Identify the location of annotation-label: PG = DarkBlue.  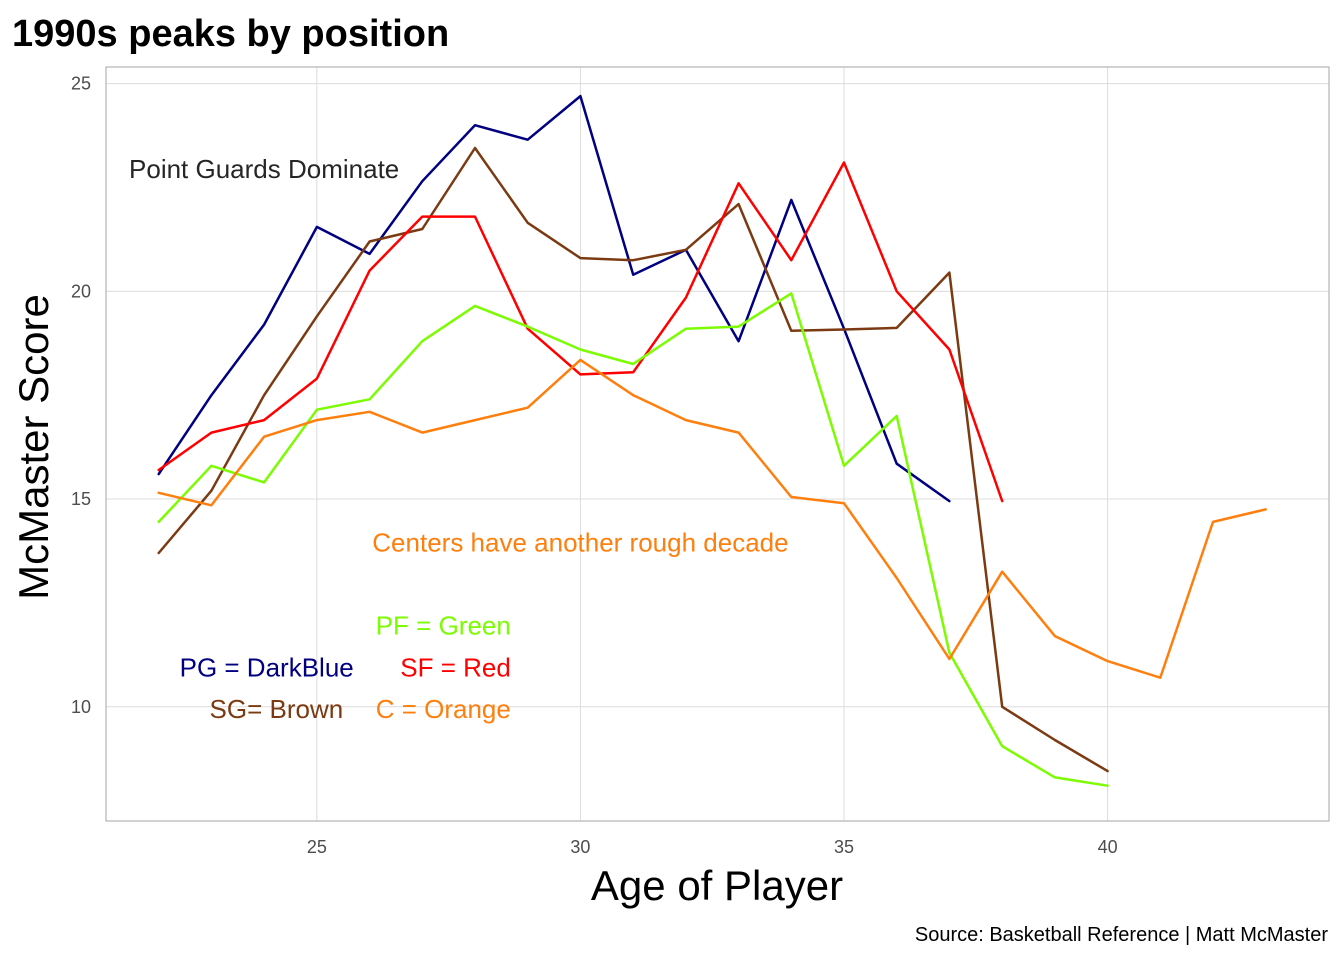
(267, 667).